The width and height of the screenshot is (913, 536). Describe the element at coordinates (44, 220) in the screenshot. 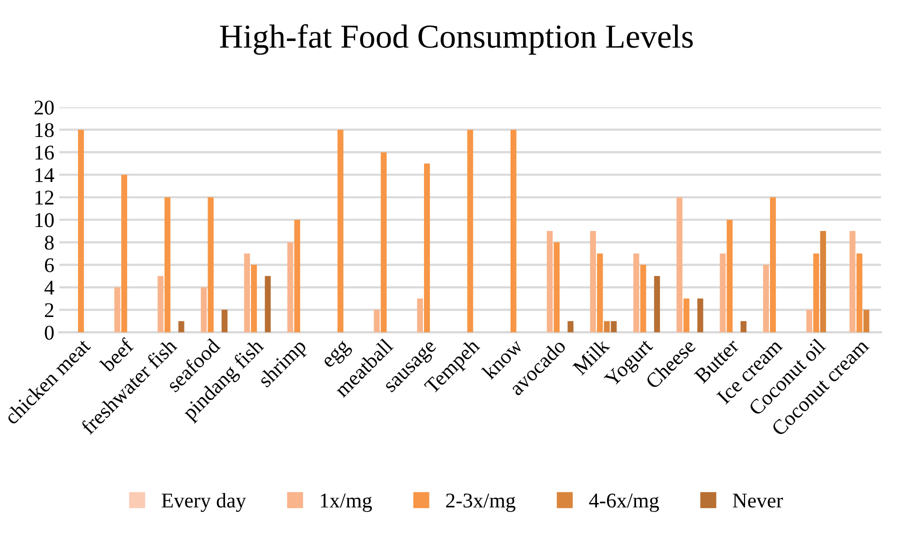

I see `y-tick-label: 10` at that location.